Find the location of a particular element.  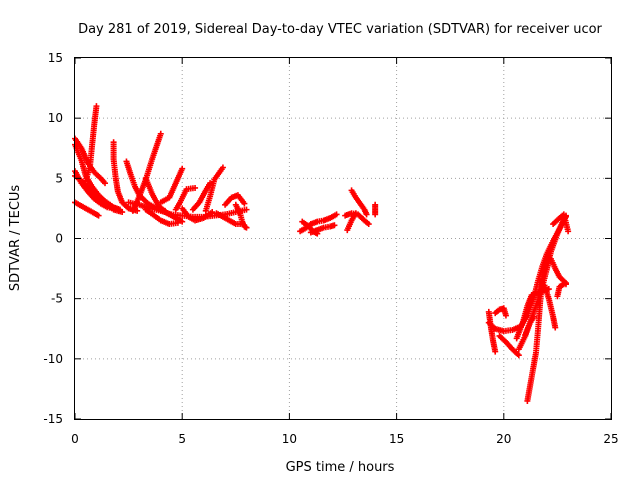

x-axis-label: GPS time / hours is located at coordinates (340, 467).